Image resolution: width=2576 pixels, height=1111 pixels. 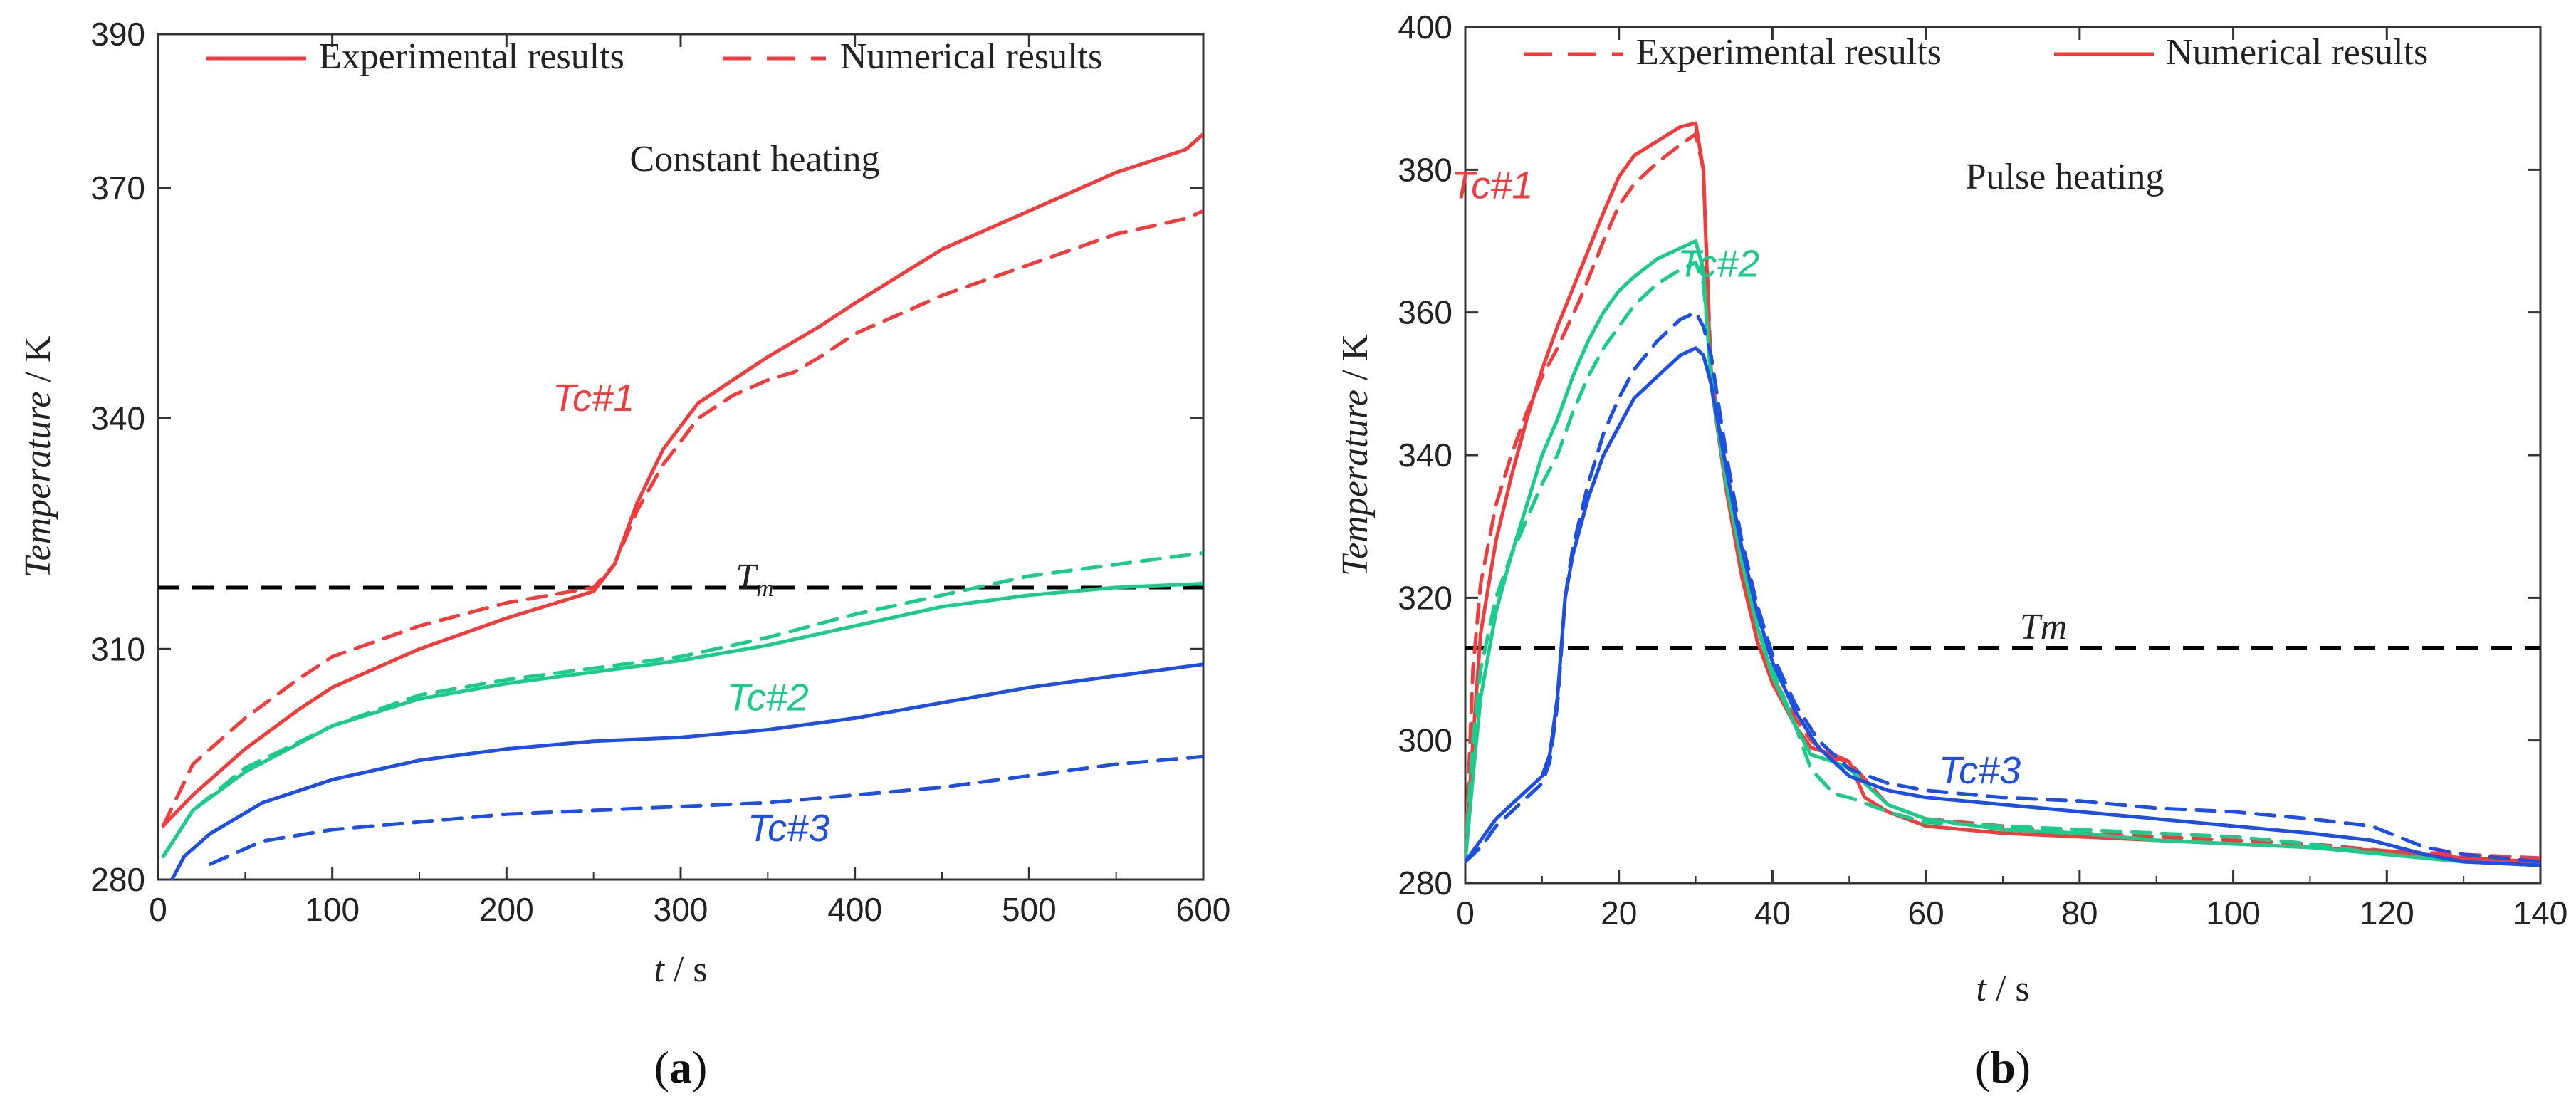 I want to click on y-tick-label: 360, so click(x=1425, y=313).